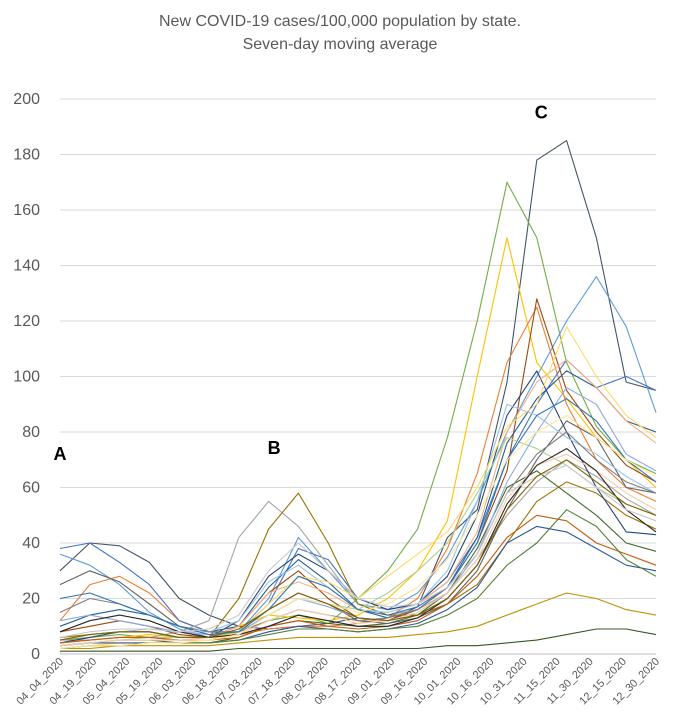 The height and width of the screenshot is (724, 680). What do you see at coordinates (31, 488) in the screenshot?
I see `y-tick-label: 60` at bounding box center [31, 488].